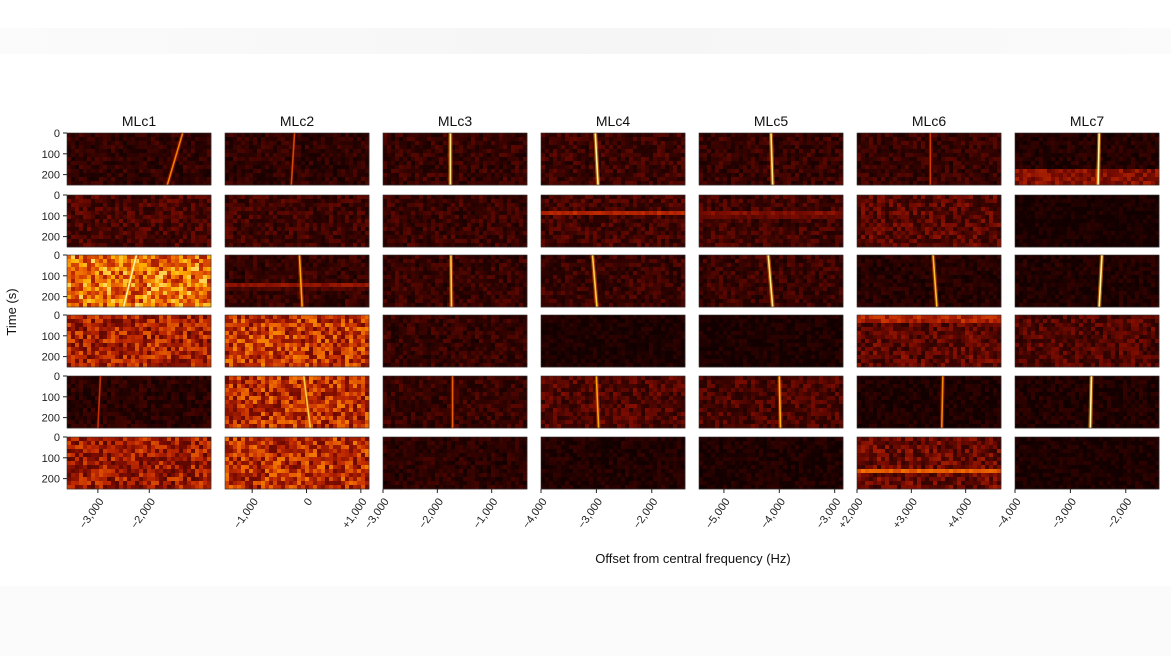 The height and width of the screenshot is (656, 1171). Describe the element at coordinates (693, 558) in the screenshot. I see `x-axis-title: Offset from central frequency (Hz)` at that location.